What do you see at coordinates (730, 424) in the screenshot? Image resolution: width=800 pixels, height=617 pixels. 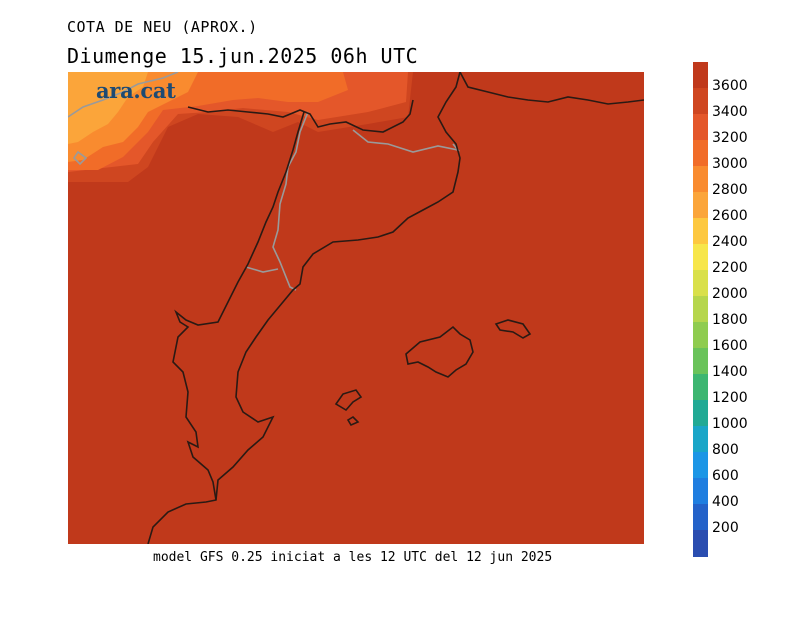 I see `legend-label: 1000` at bounding box center [730, 424].